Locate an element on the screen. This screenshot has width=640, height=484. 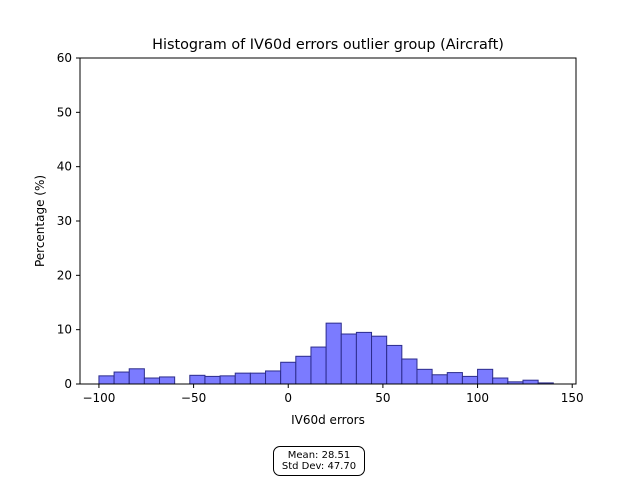
x-tick-label: −100 is located at coordinates (98, 398).